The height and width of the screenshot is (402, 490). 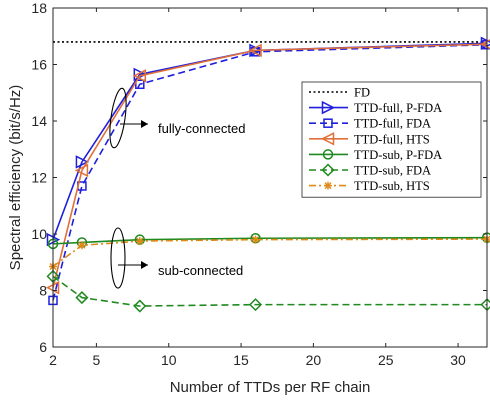 I want to click on annotations: fully-connected sub-connected, so click(x=177, y=188).